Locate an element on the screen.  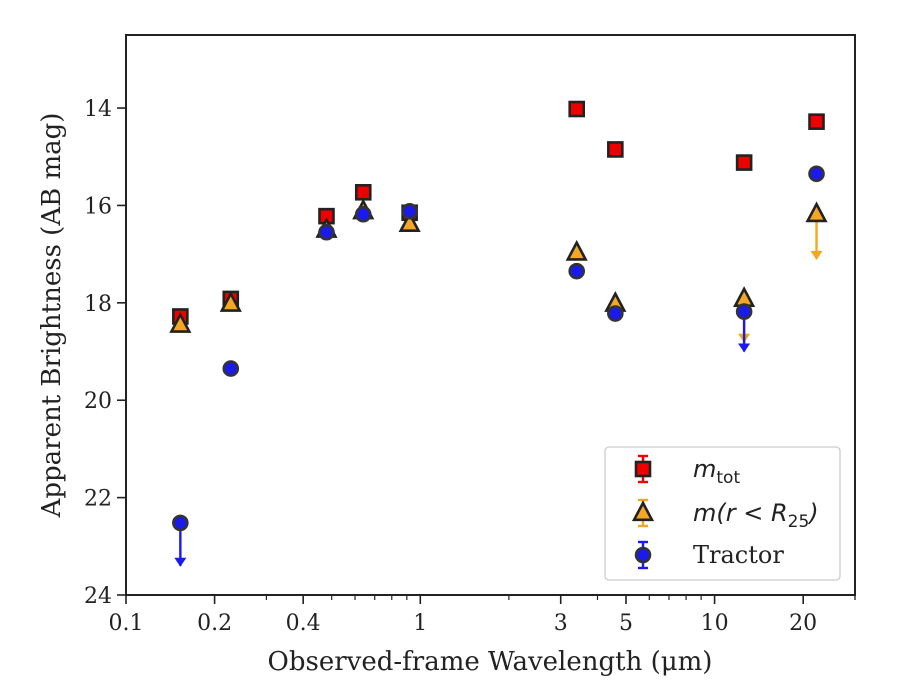
y-axis-title: Apparent Brightness (AB mag) is located at coordinates (52, 316).